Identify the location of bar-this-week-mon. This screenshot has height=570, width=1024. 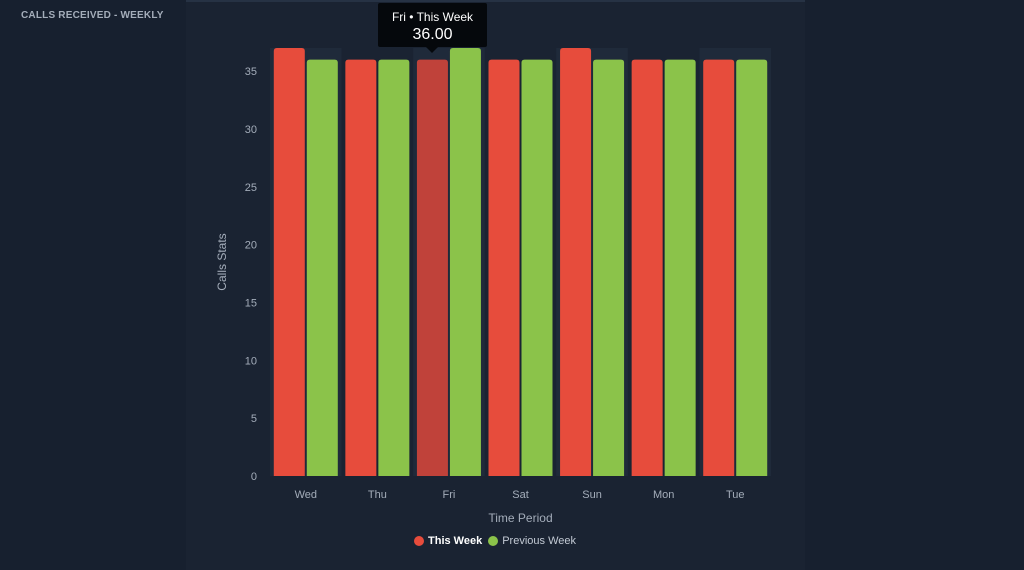
(647, 267).